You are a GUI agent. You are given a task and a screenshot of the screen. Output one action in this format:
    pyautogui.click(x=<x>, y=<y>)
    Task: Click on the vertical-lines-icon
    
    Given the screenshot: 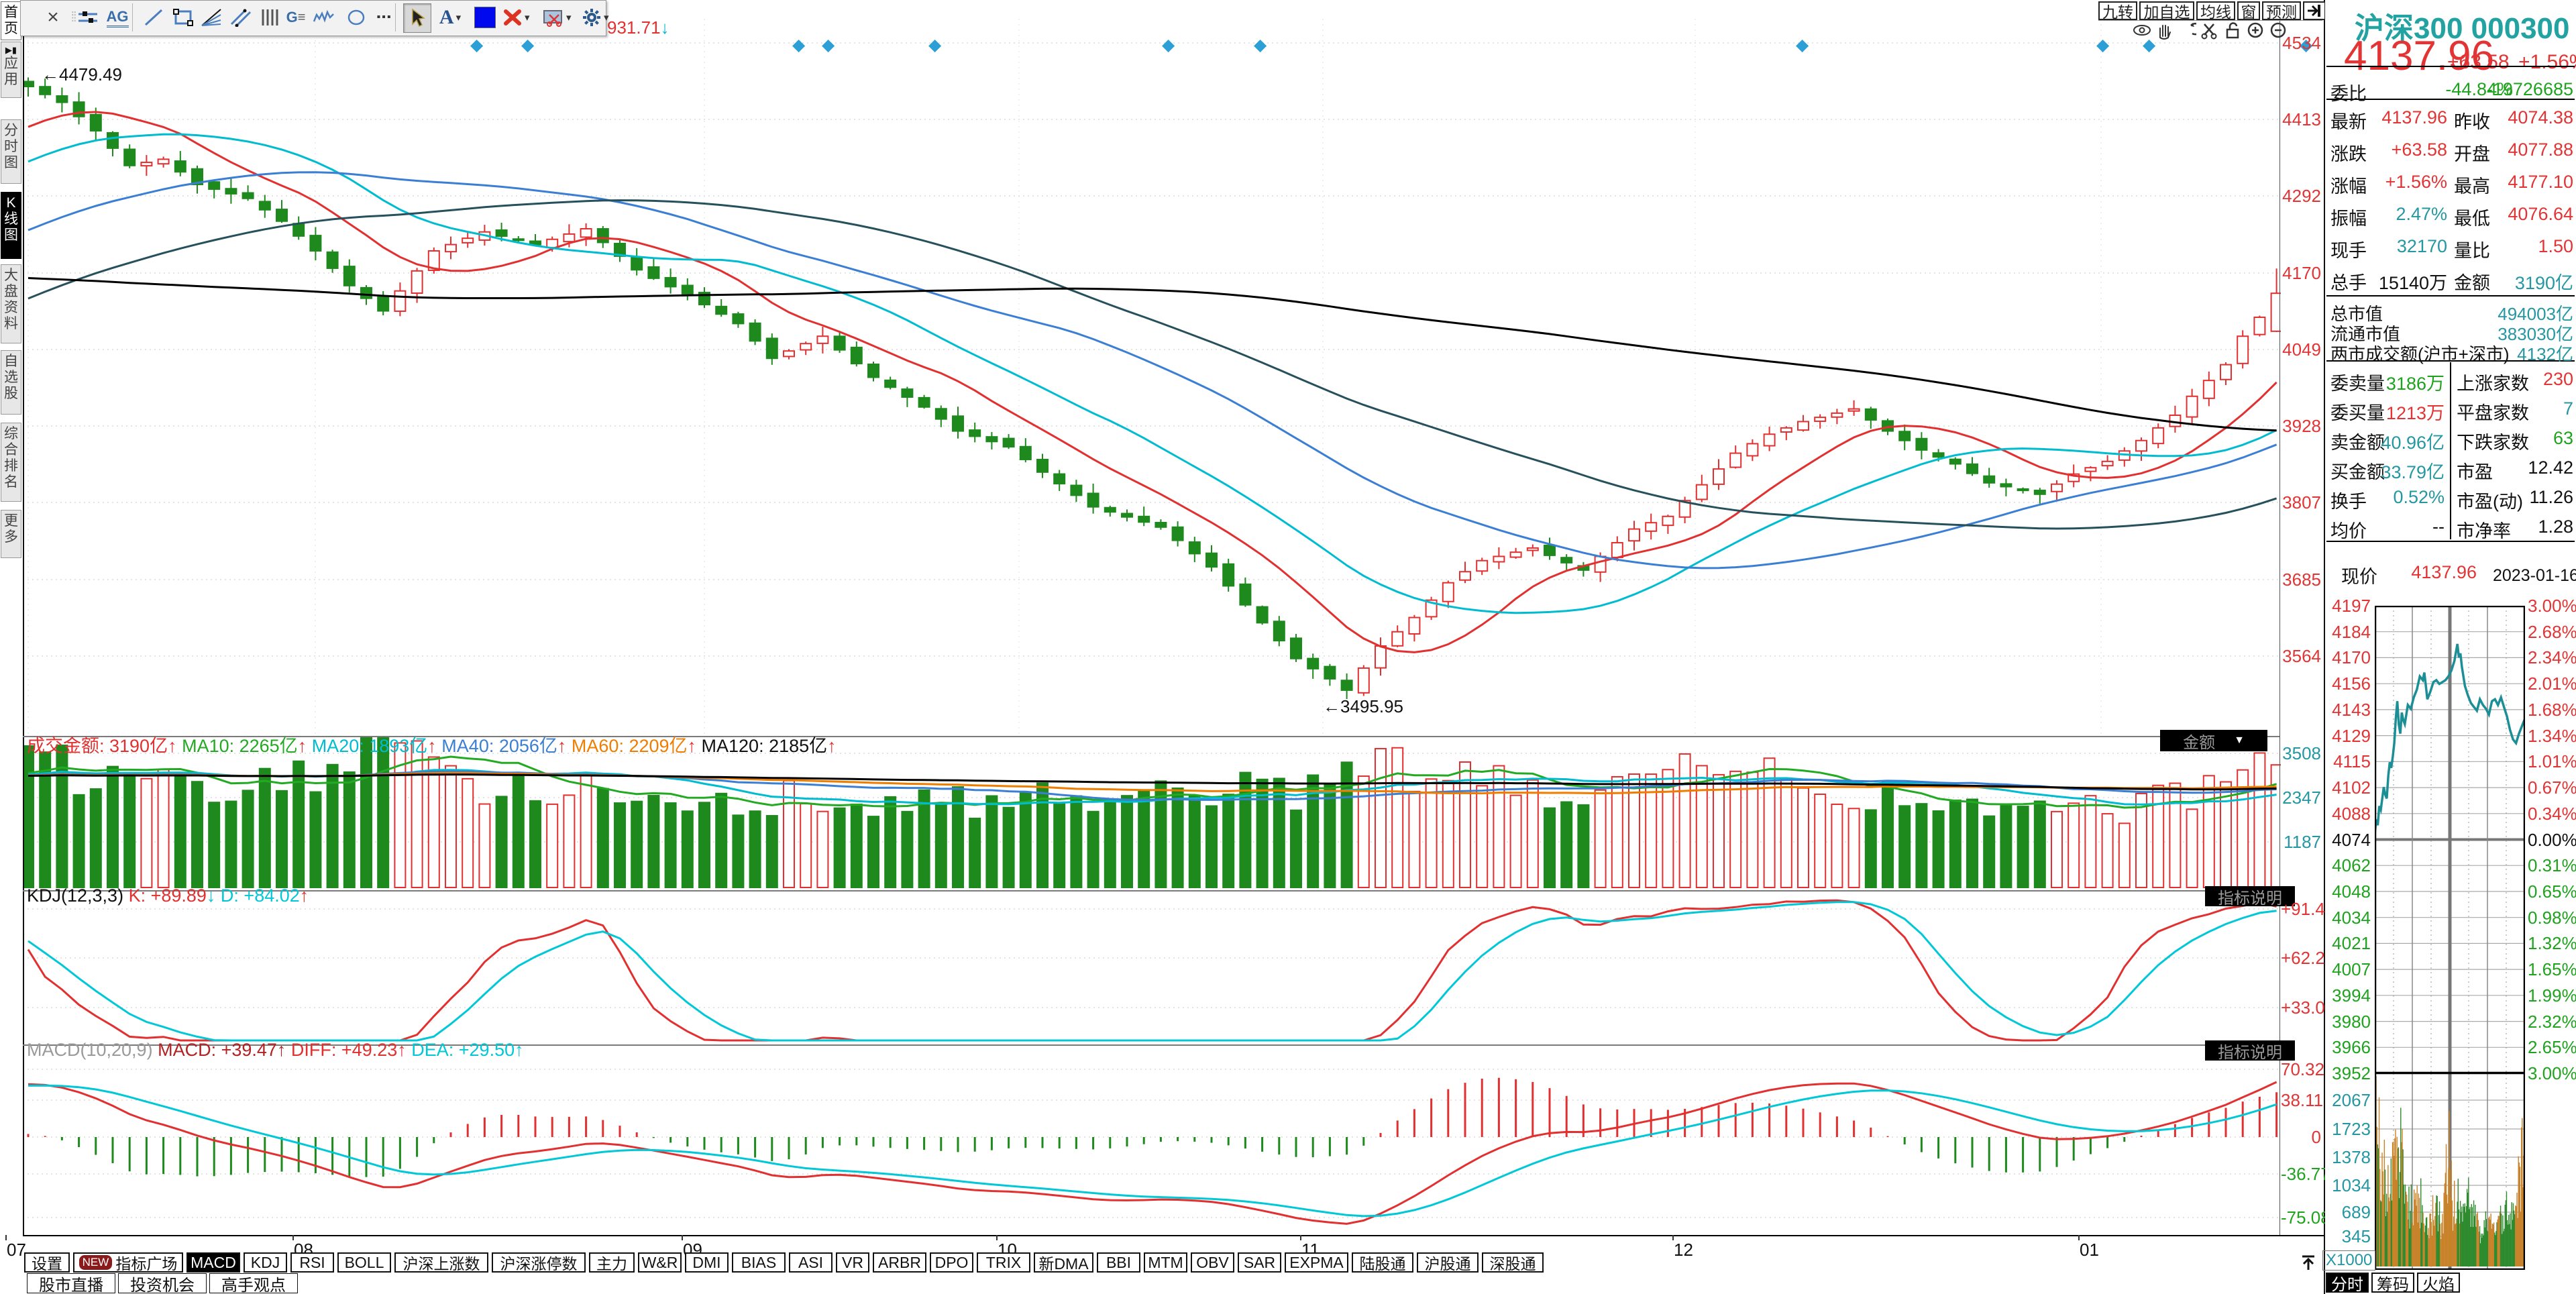 What is the action you would take?
    pyautogui.click(x=270, y=17)
    